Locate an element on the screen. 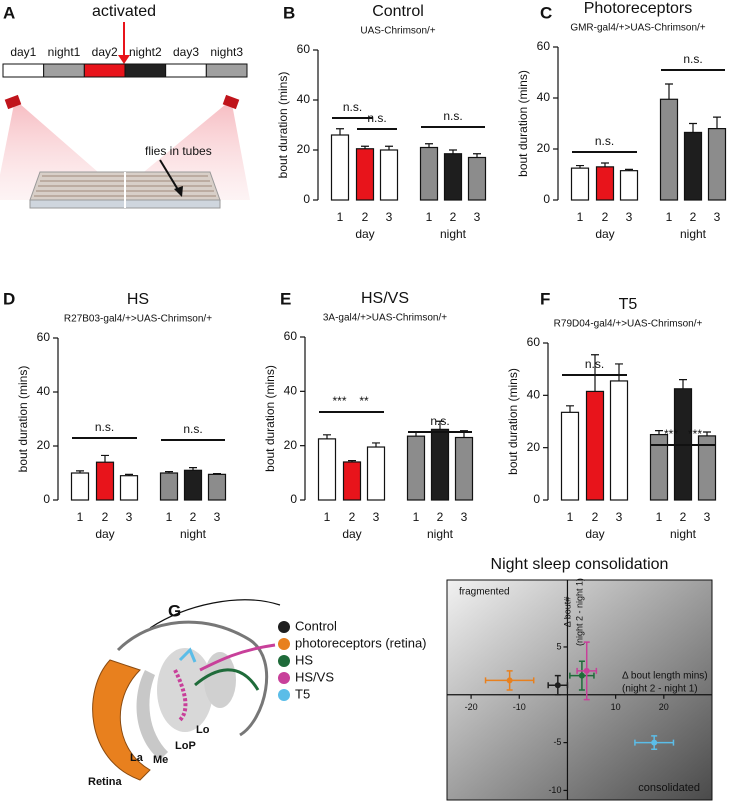 The image size is (729, 806). x-axis-label: Δ bout length mins) is located at coordinates (665, 676).